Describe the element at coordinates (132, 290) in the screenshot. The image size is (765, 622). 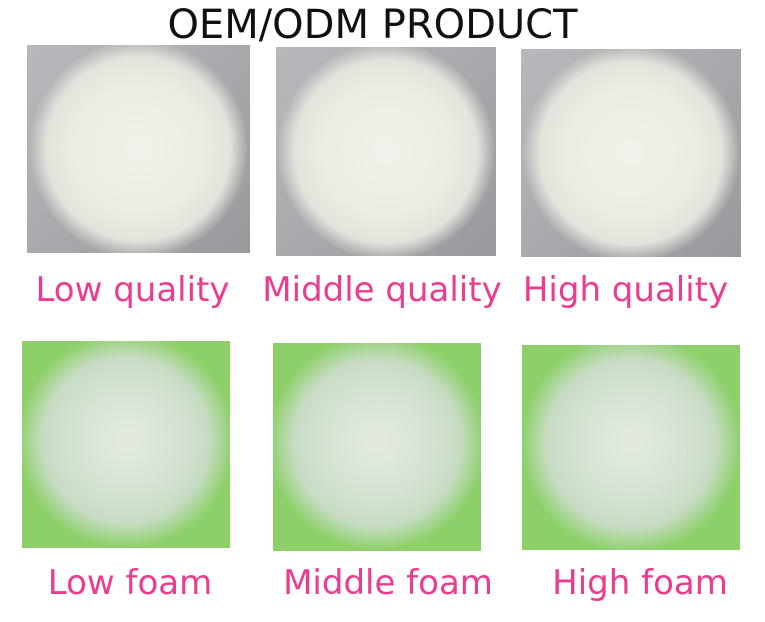
I see `low-quality-label: Low quality` at that location.